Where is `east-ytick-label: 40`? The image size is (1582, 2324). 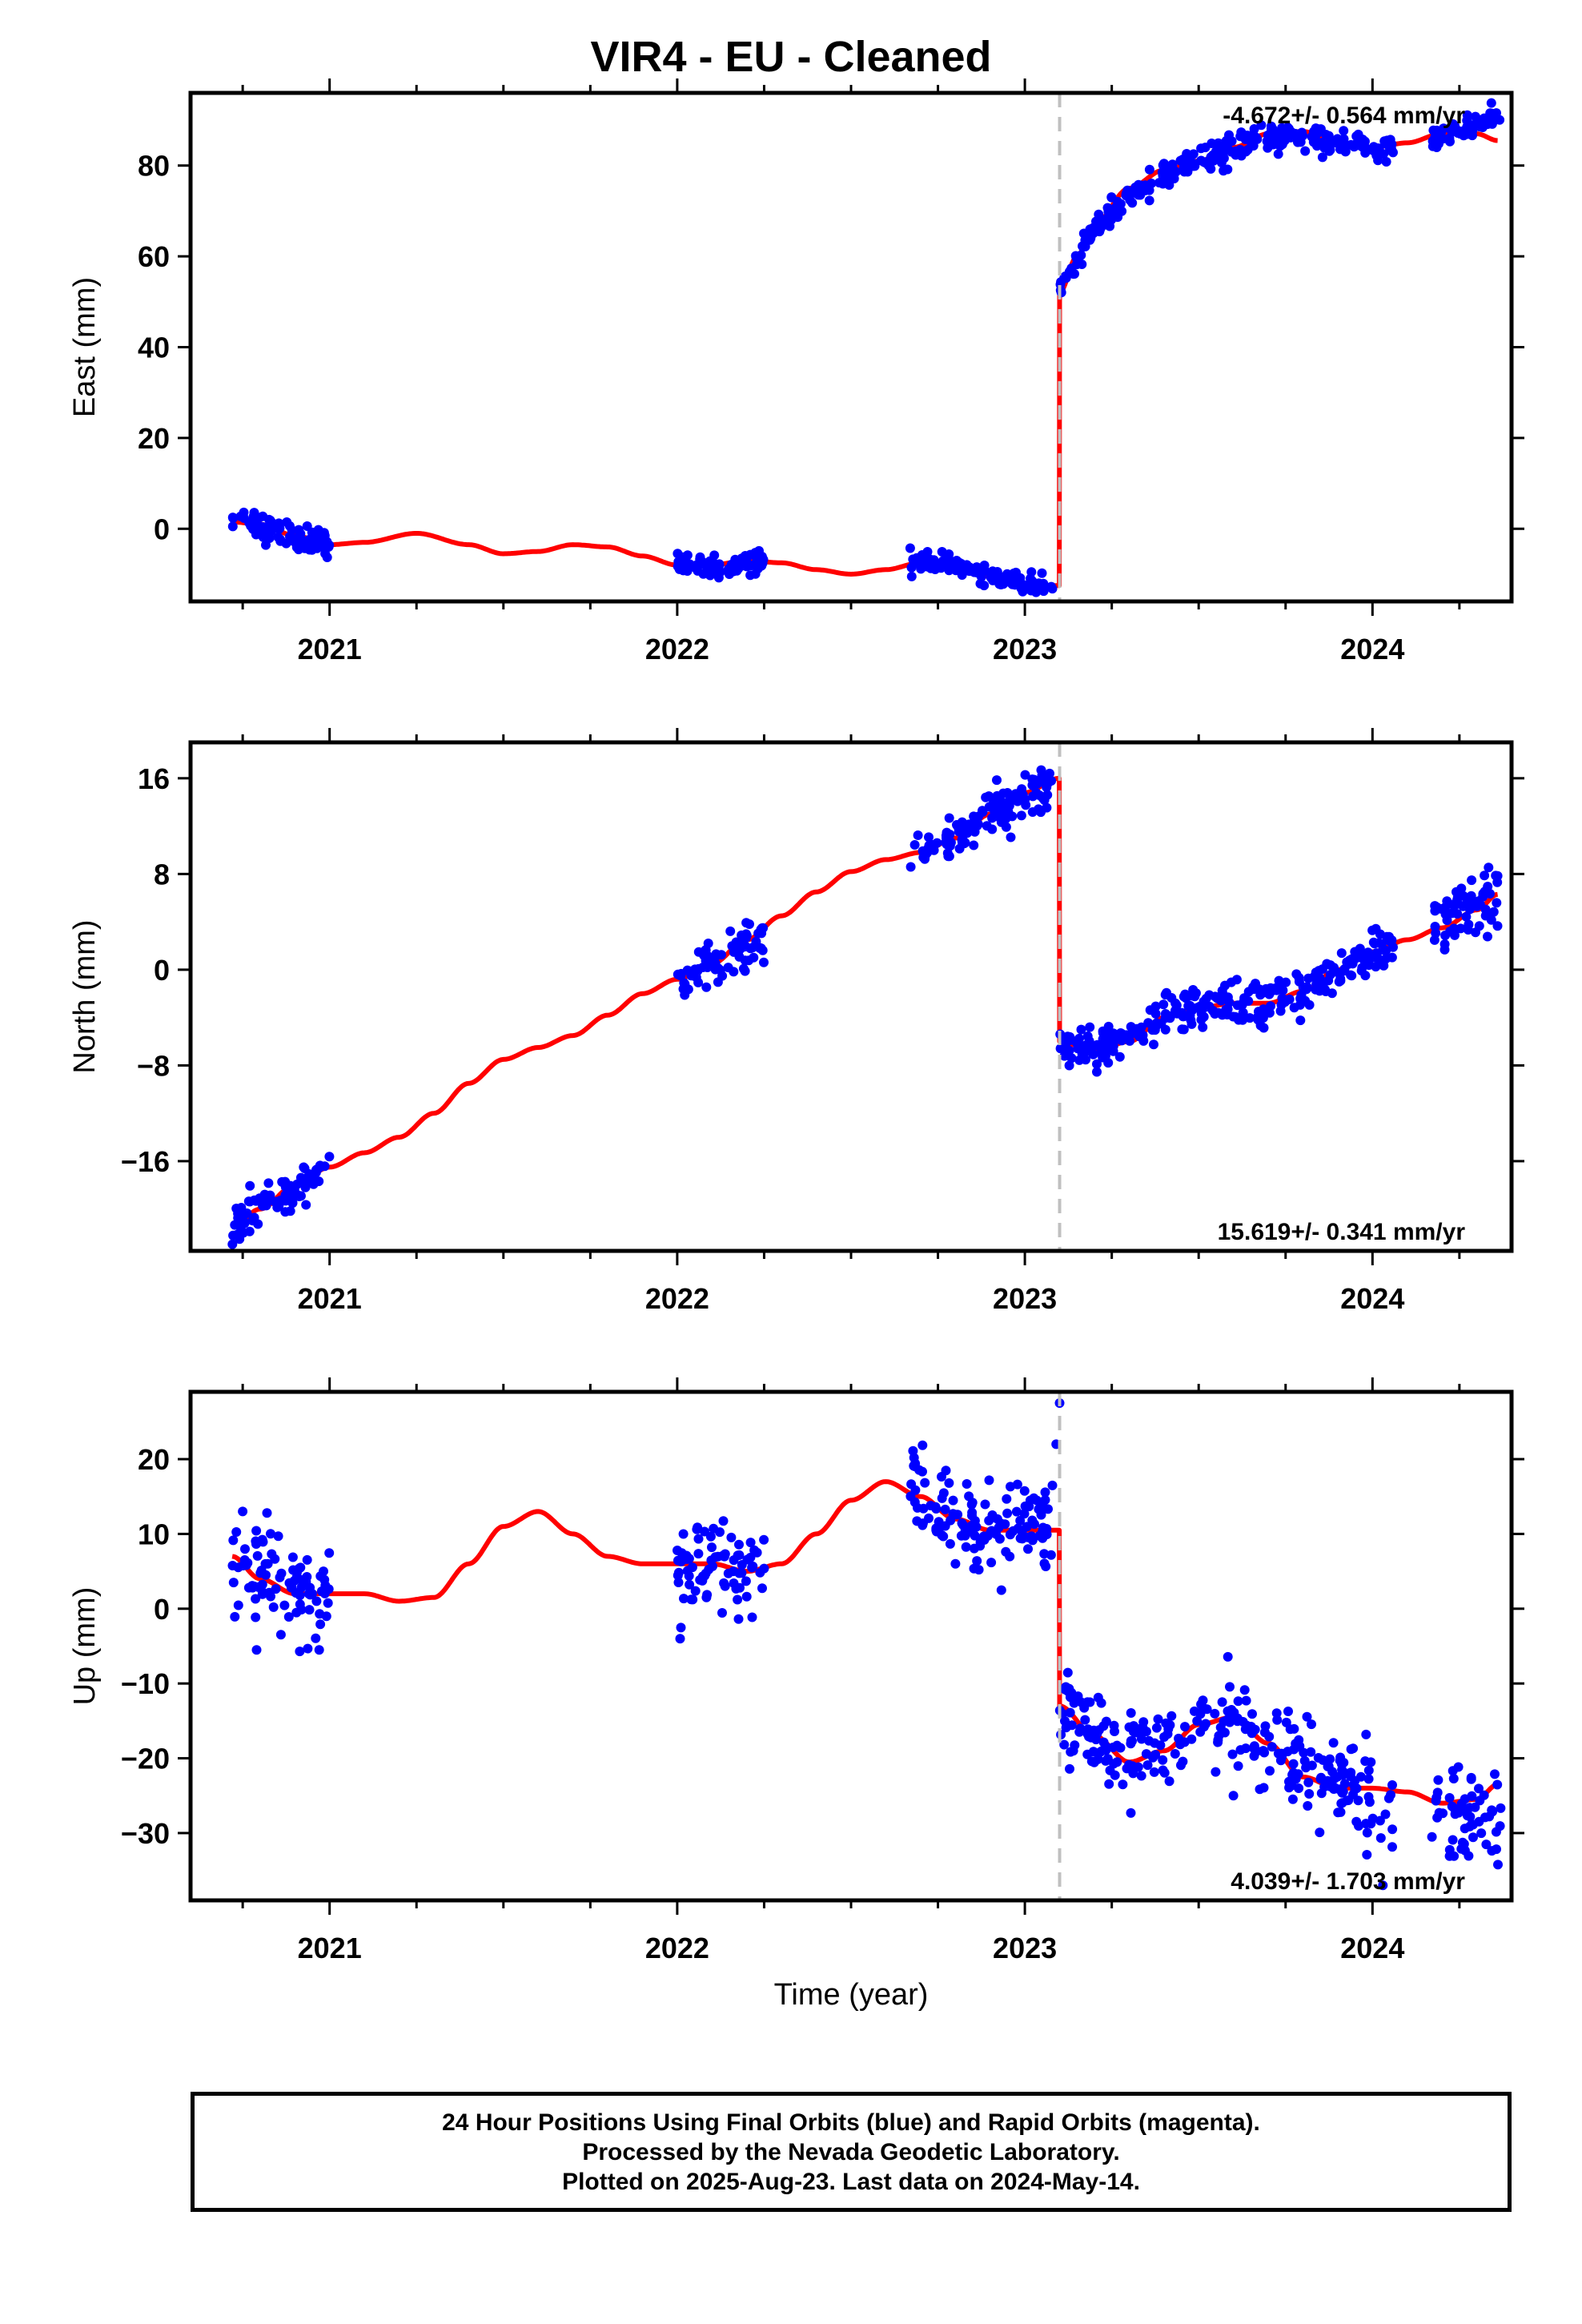
east-ytick-label: 40 is located at coordinates (154, 348).